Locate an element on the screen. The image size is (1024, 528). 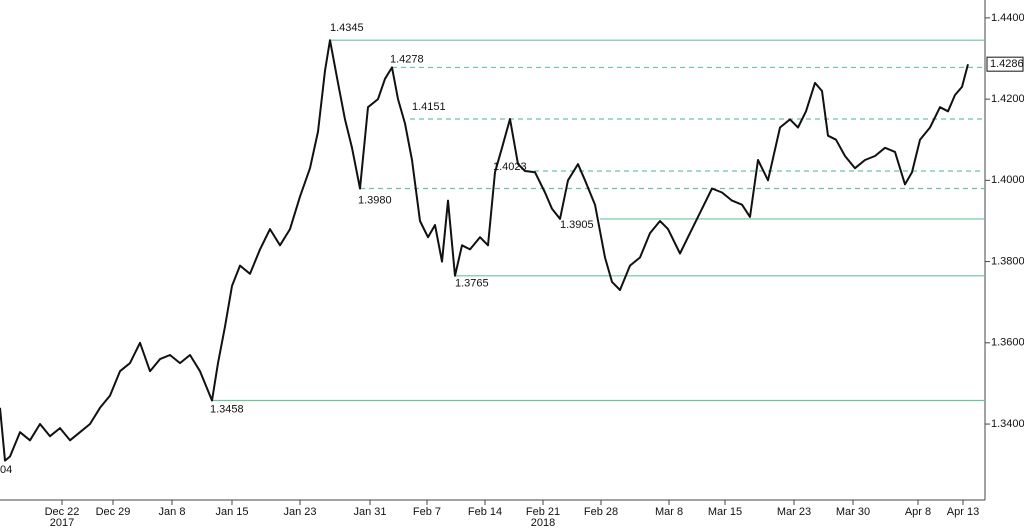
x-tick-label: Jan 15 is located at coordinates (231, 512).